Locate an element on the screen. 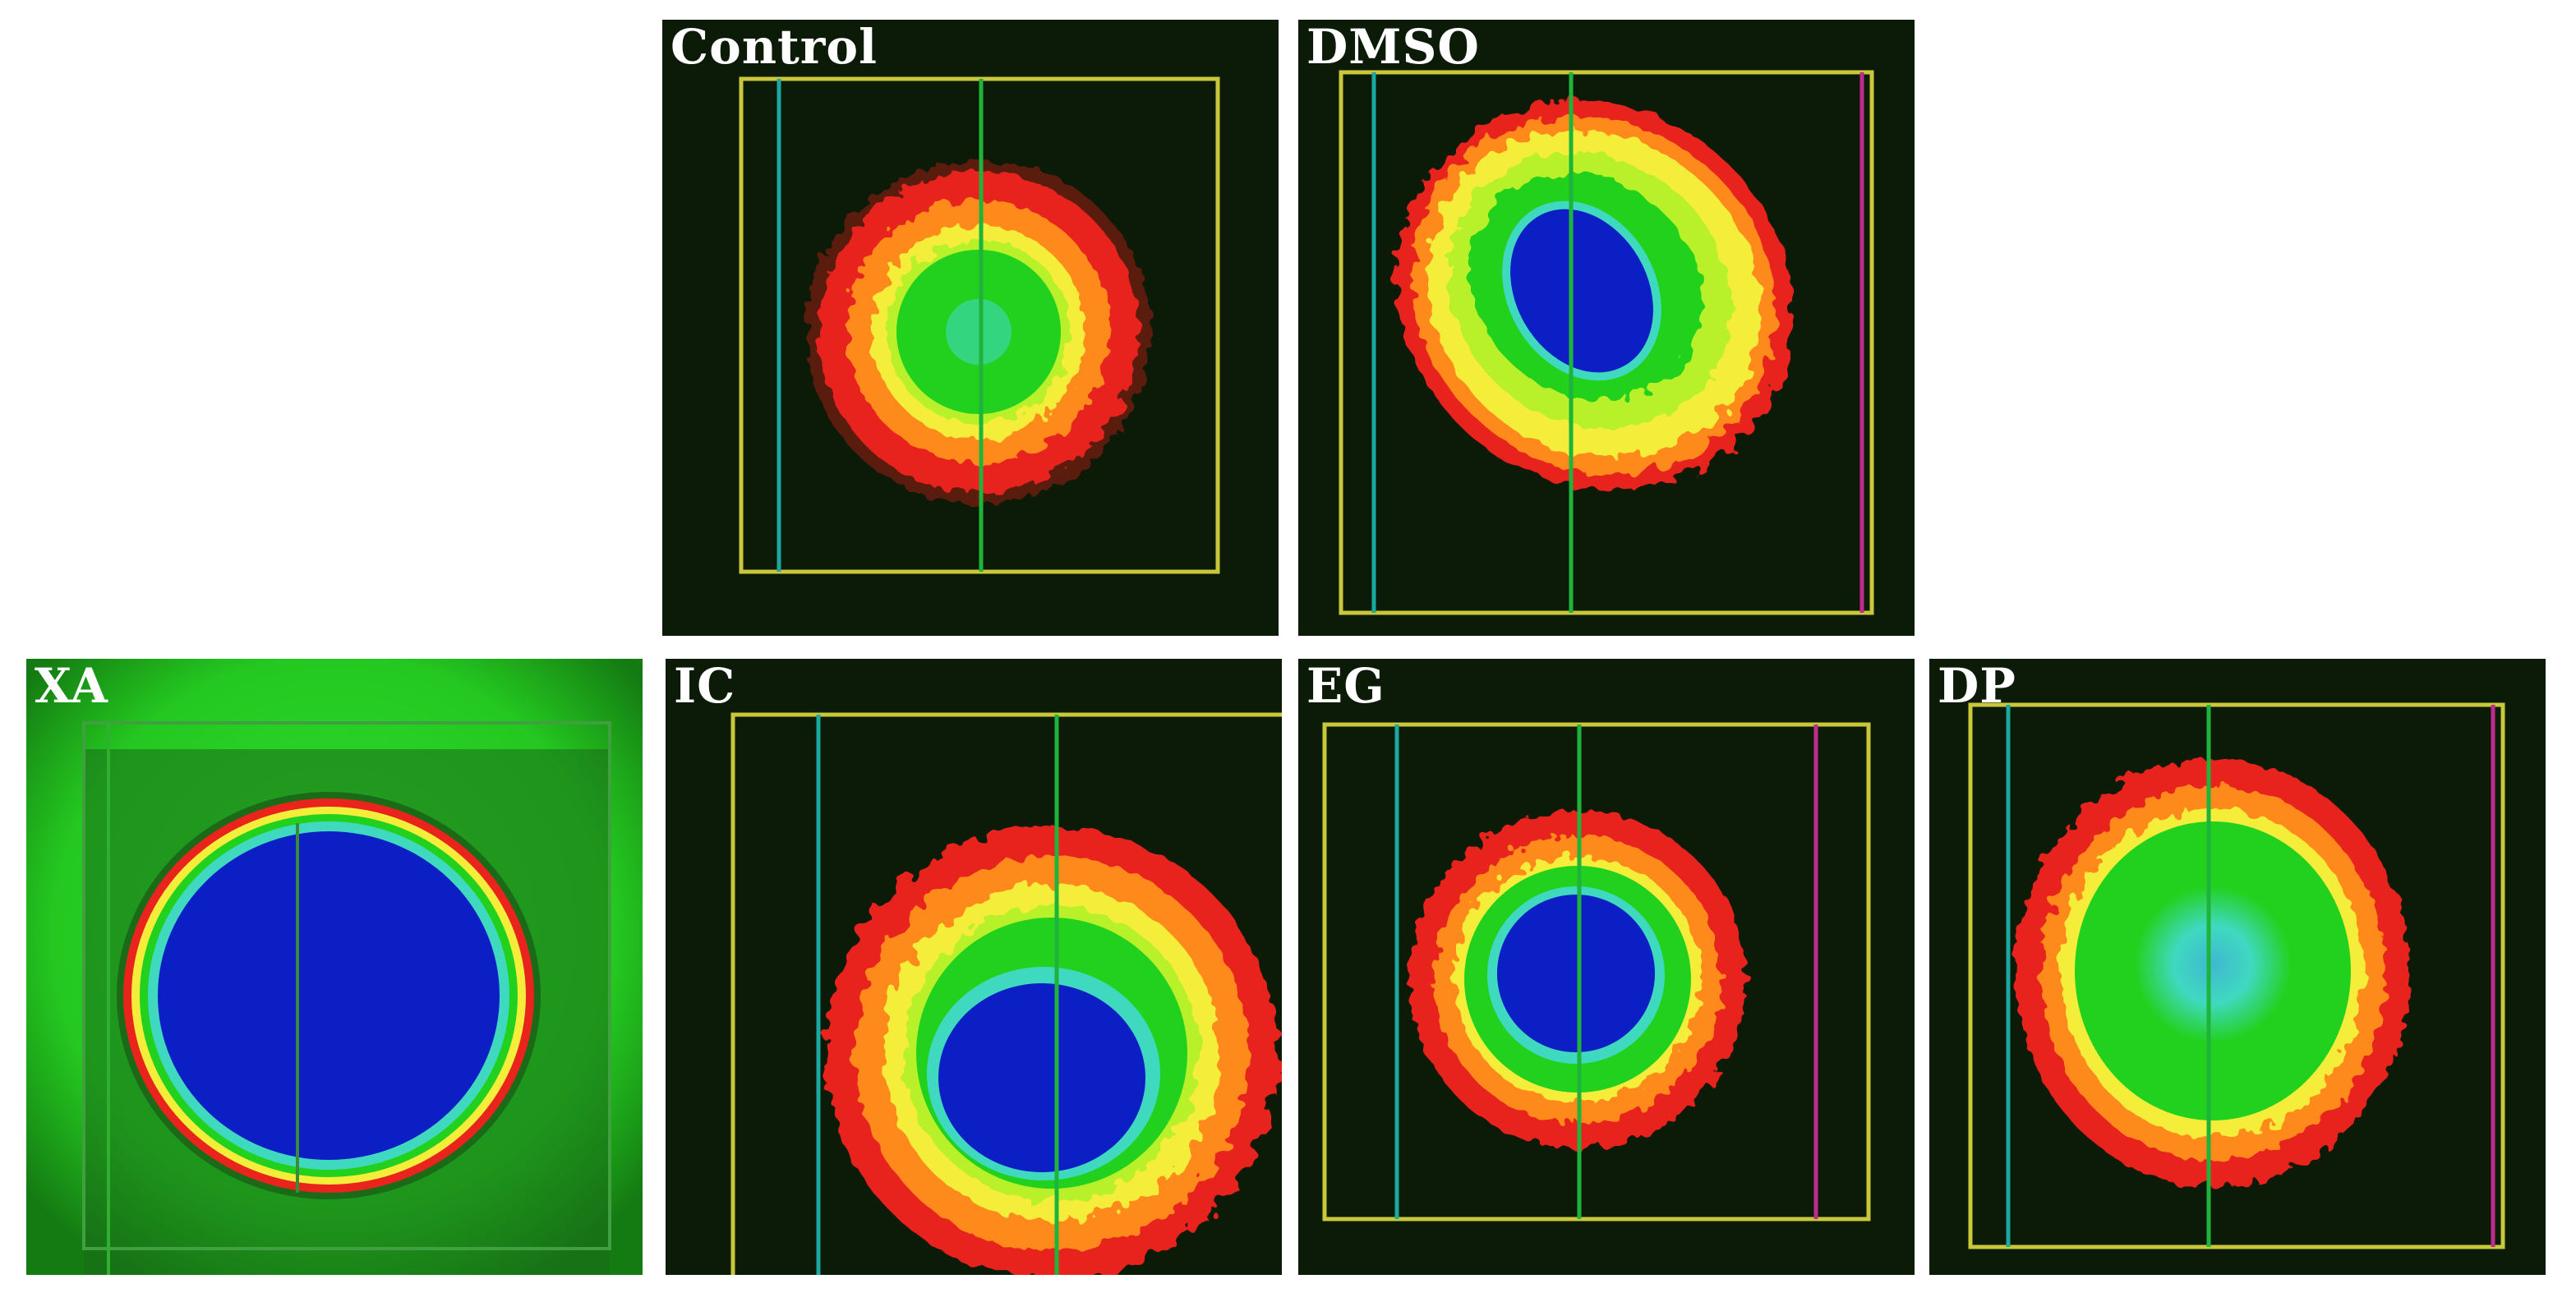  panel-label: IC is located at coordinates (705, 686).